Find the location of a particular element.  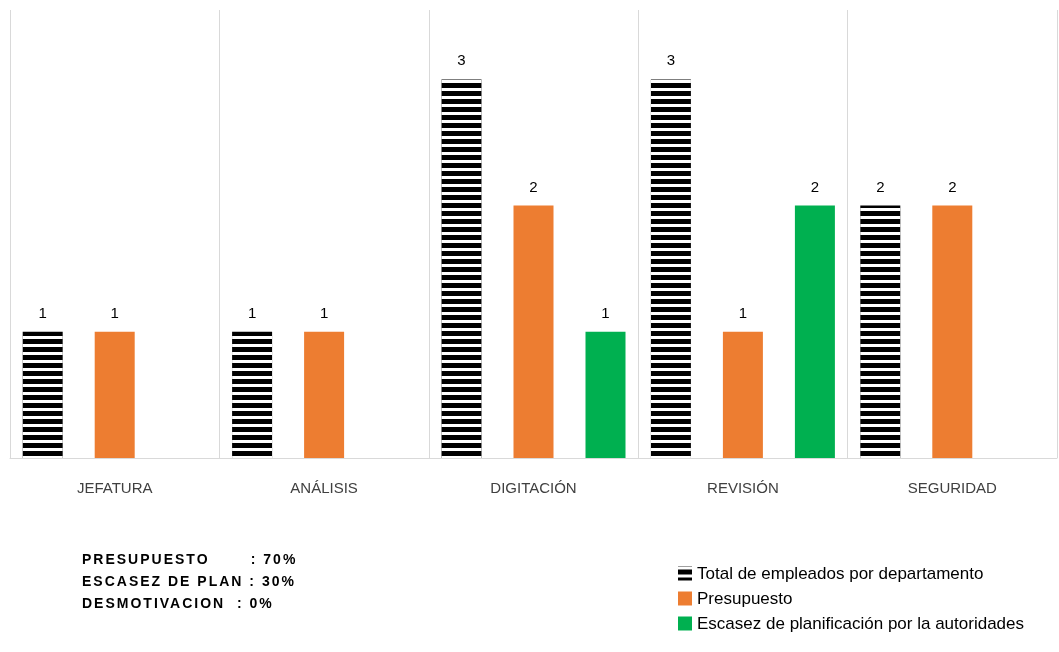

x-tick-label: DIGITACIÓN is located at coordinates (533, 487).